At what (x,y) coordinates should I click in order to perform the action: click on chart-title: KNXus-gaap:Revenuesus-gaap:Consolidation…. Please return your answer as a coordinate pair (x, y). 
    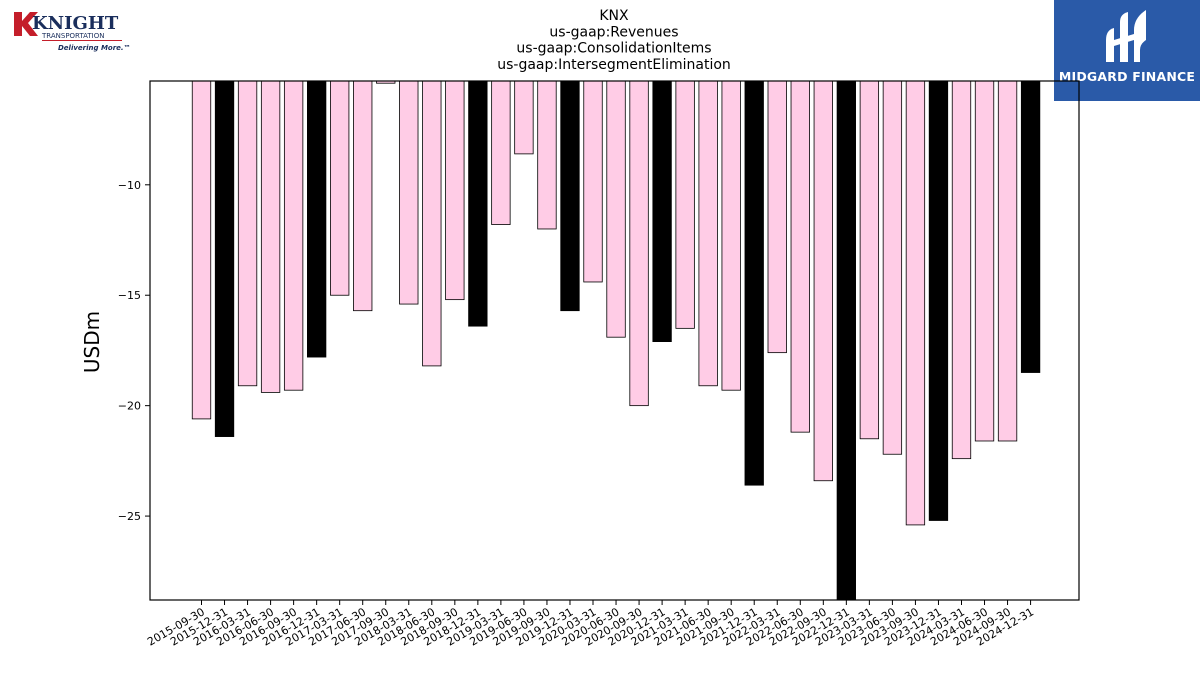
    Looking at the image, I should click on (614, 40).